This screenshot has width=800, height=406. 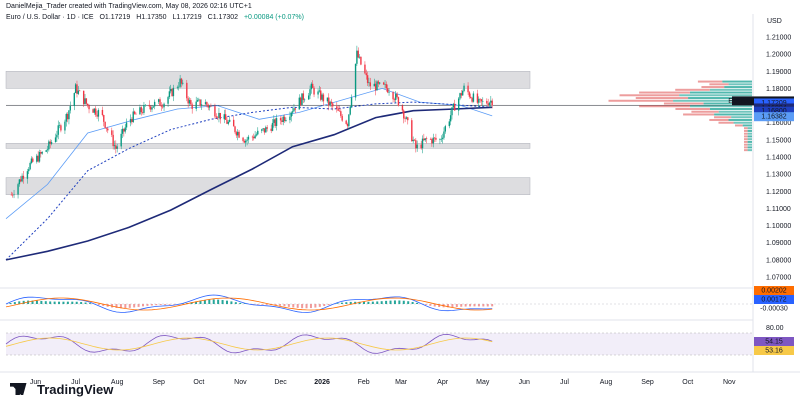 I want to click on symbol-name: Euro / U.S. Dollar · 1D · ICE, so click(x=50, y=17).